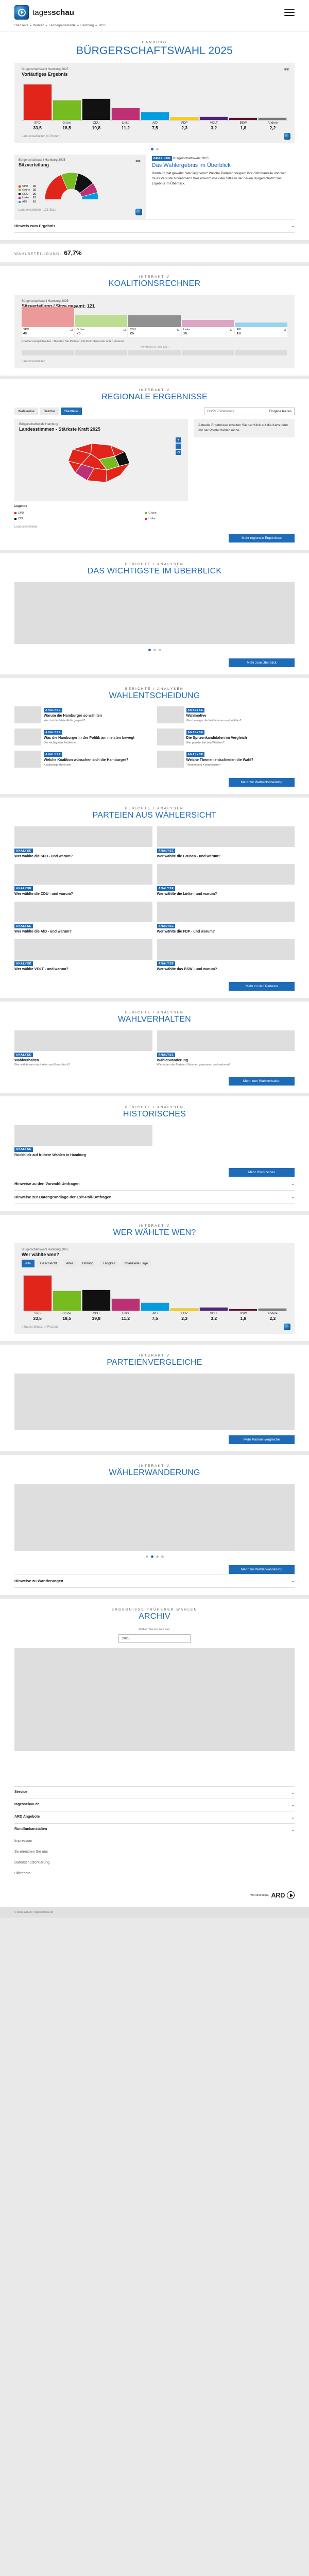  Describe the element at coordinates (154, 101) in the screenshot. I see `result-bar-chart` at that location.